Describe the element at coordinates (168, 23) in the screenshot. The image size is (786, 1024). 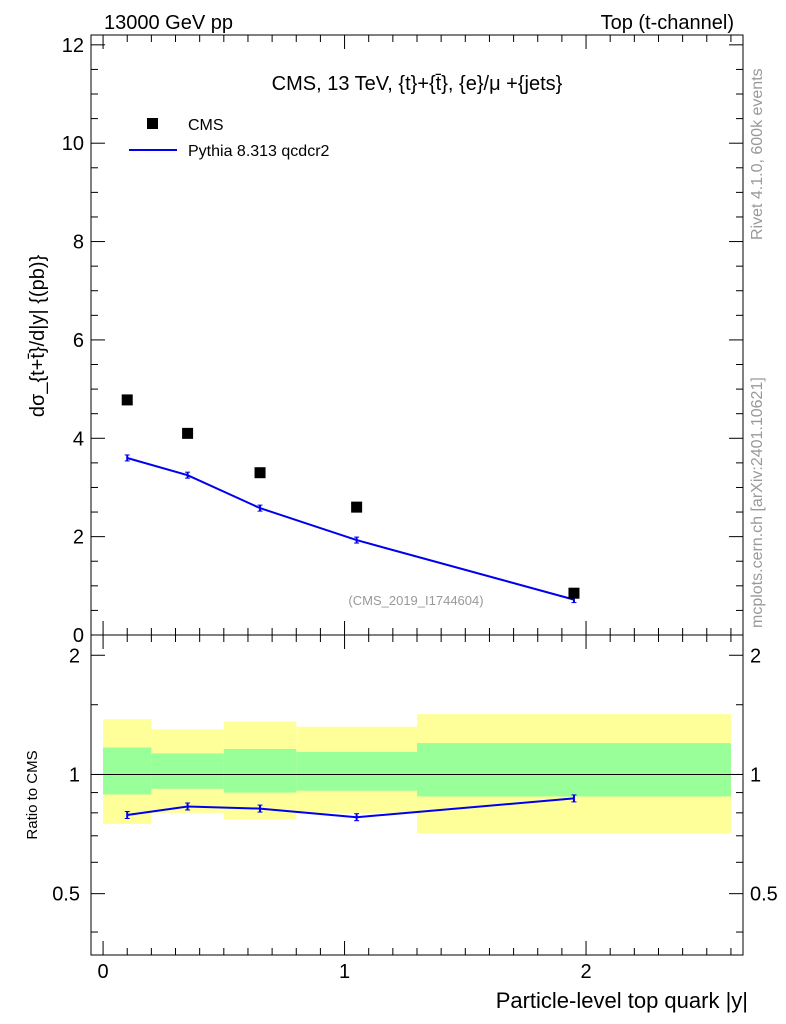
I see `header-left: 13000 GeV pp` at that location.